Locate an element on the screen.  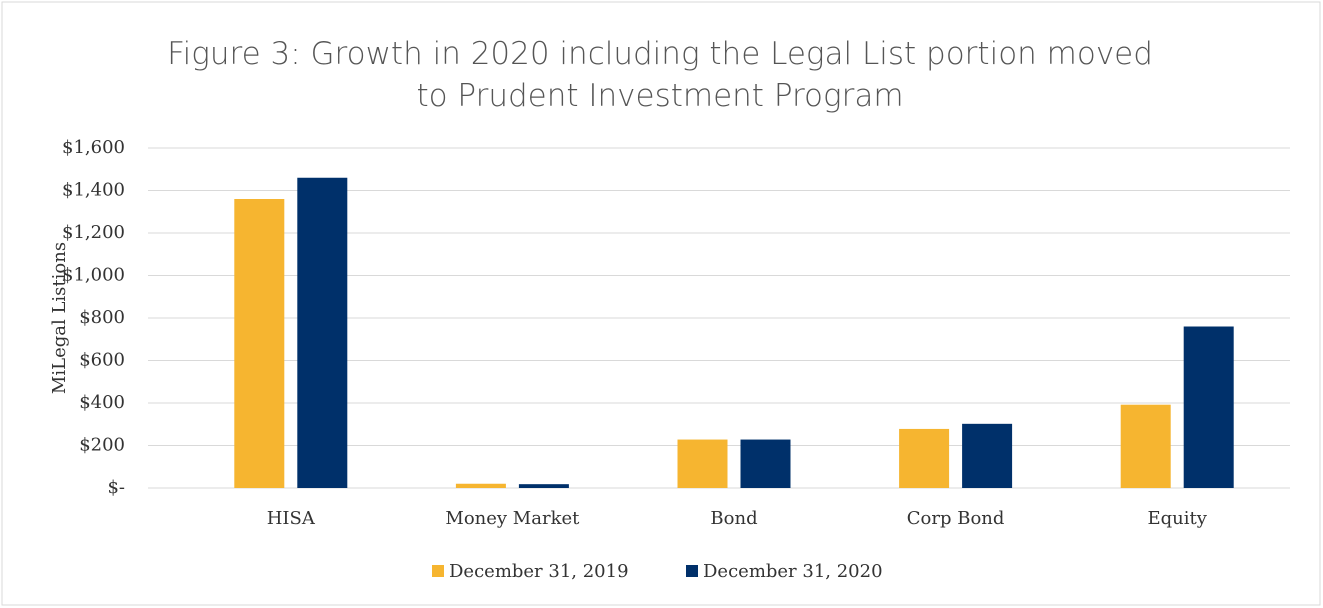
legend-label: December 31, 2020 is located at coordinates (793, 571).